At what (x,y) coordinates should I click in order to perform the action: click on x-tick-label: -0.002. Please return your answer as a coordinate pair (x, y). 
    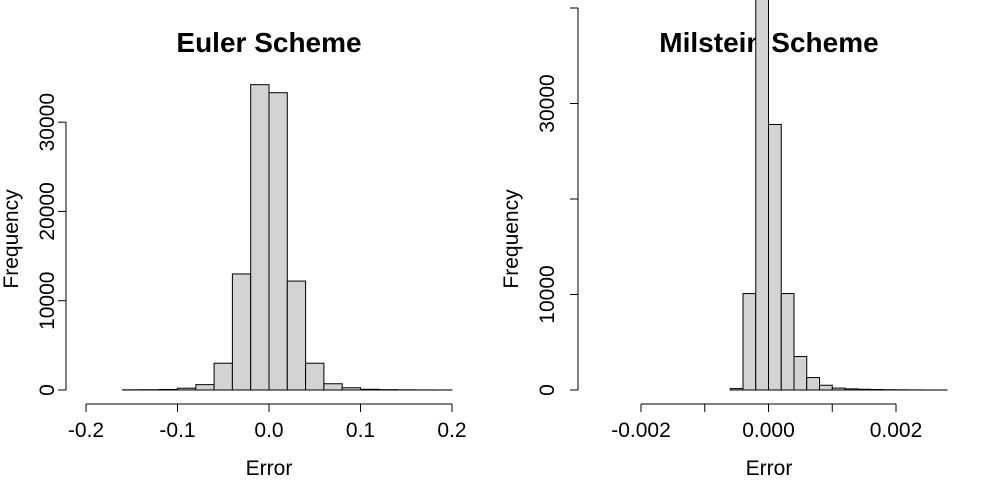
    Looking at the image, I should click on (641, 430).